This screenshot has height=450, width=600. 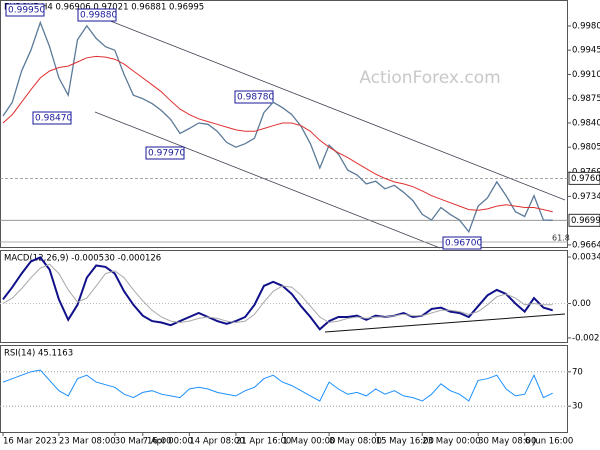 What do you see at coordinates (507, 442) in the screenshot?
I see `x-tick-label: 30 May 08:00` at bounding box center [507, 442].